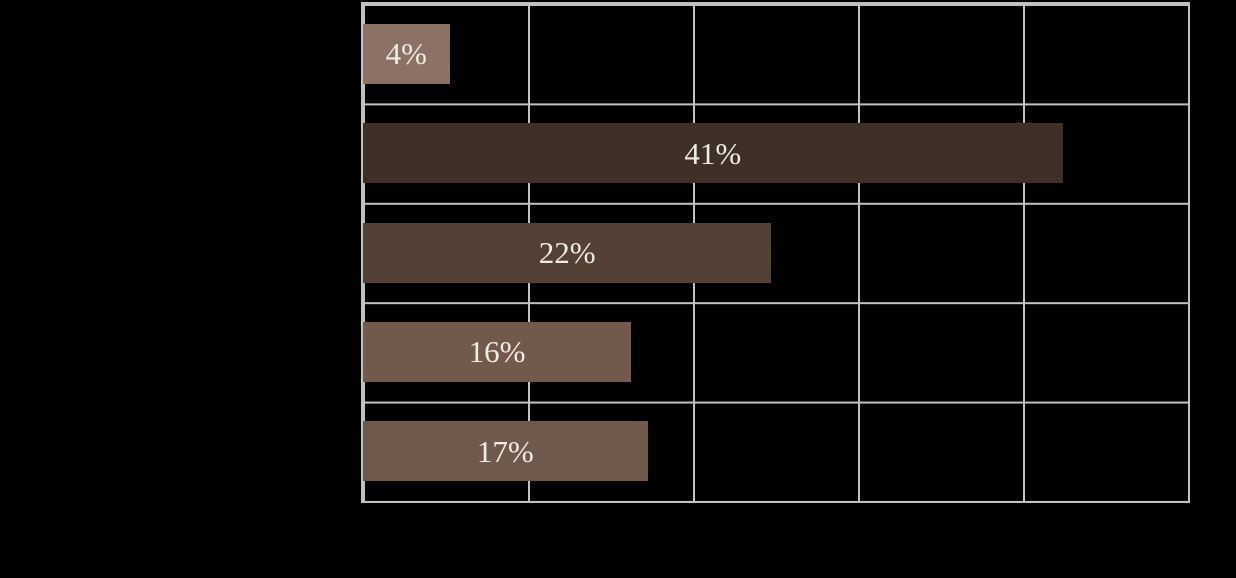 The image size is (1236, 578). I want to click on bar-row: 4%, so click(775, 53).